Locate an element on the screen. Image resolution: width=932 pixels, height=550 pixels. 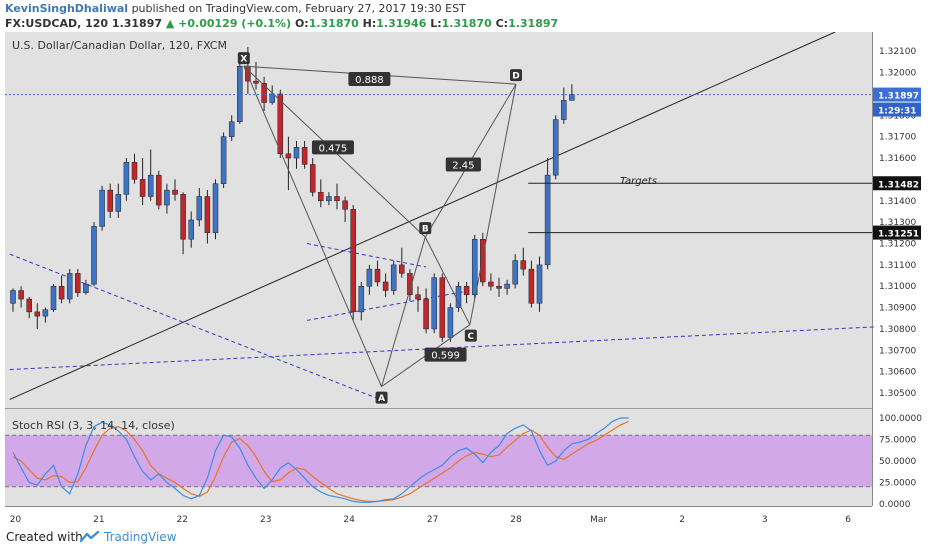
open-value: 1.31870 is located at coordinates (333, 23).